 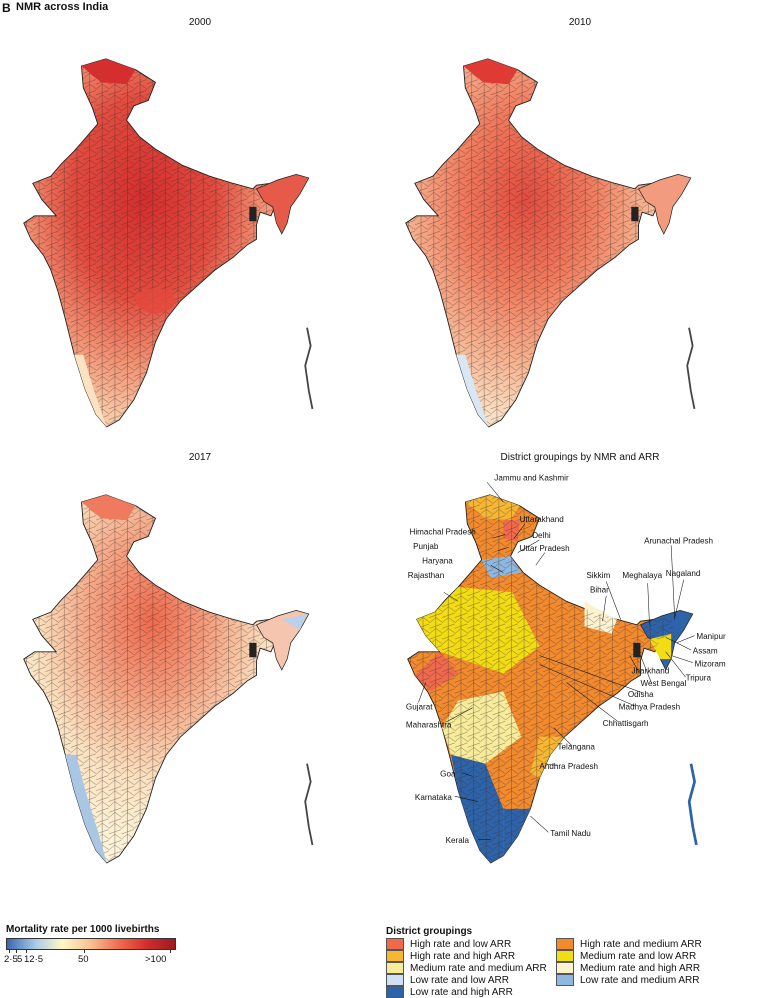 What do you see at coordinates (200, 22) in the screenshot?
I see `map-title-2000: 2000` at bounding box center [200, 22].